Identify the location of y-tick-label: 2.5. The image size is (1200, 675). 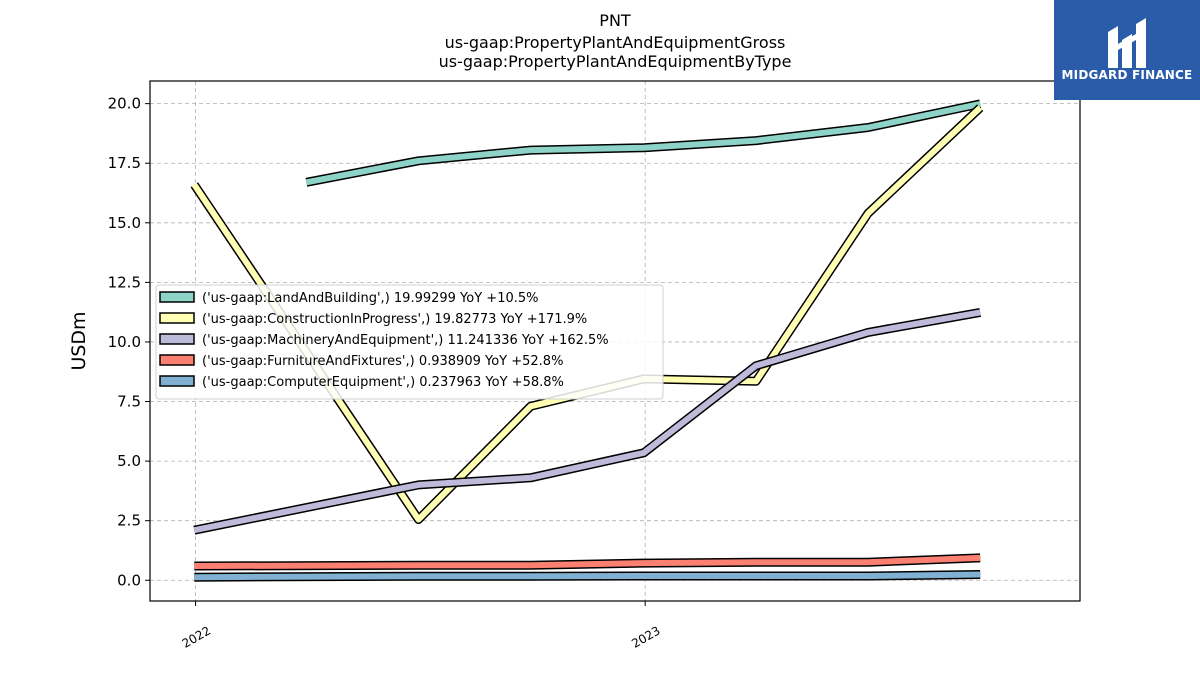
(129, 521).